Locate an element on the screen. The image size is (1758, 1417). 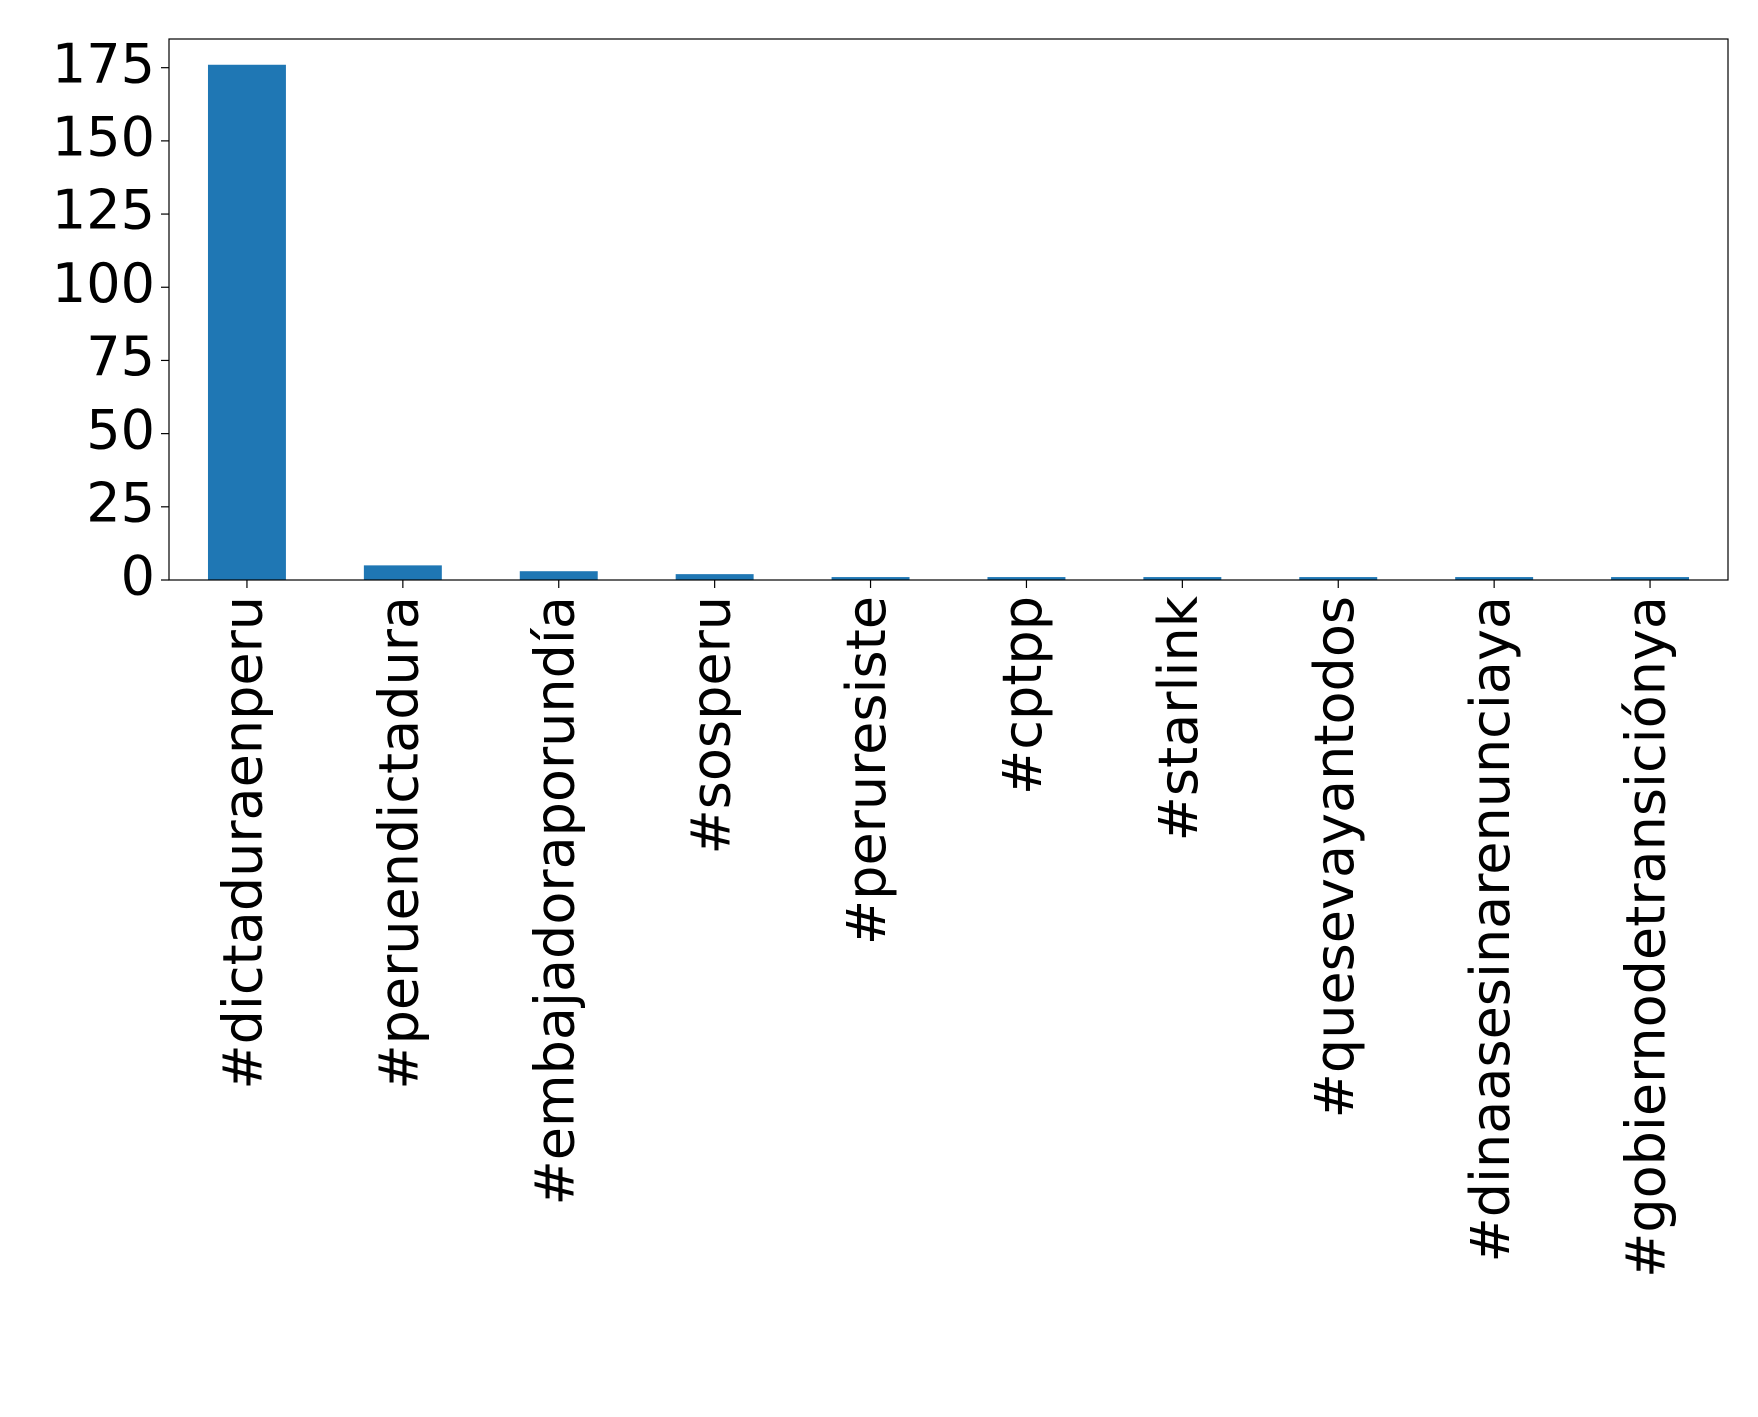
x-tick-label: #peruresiste is located at coordinates (866, 770).